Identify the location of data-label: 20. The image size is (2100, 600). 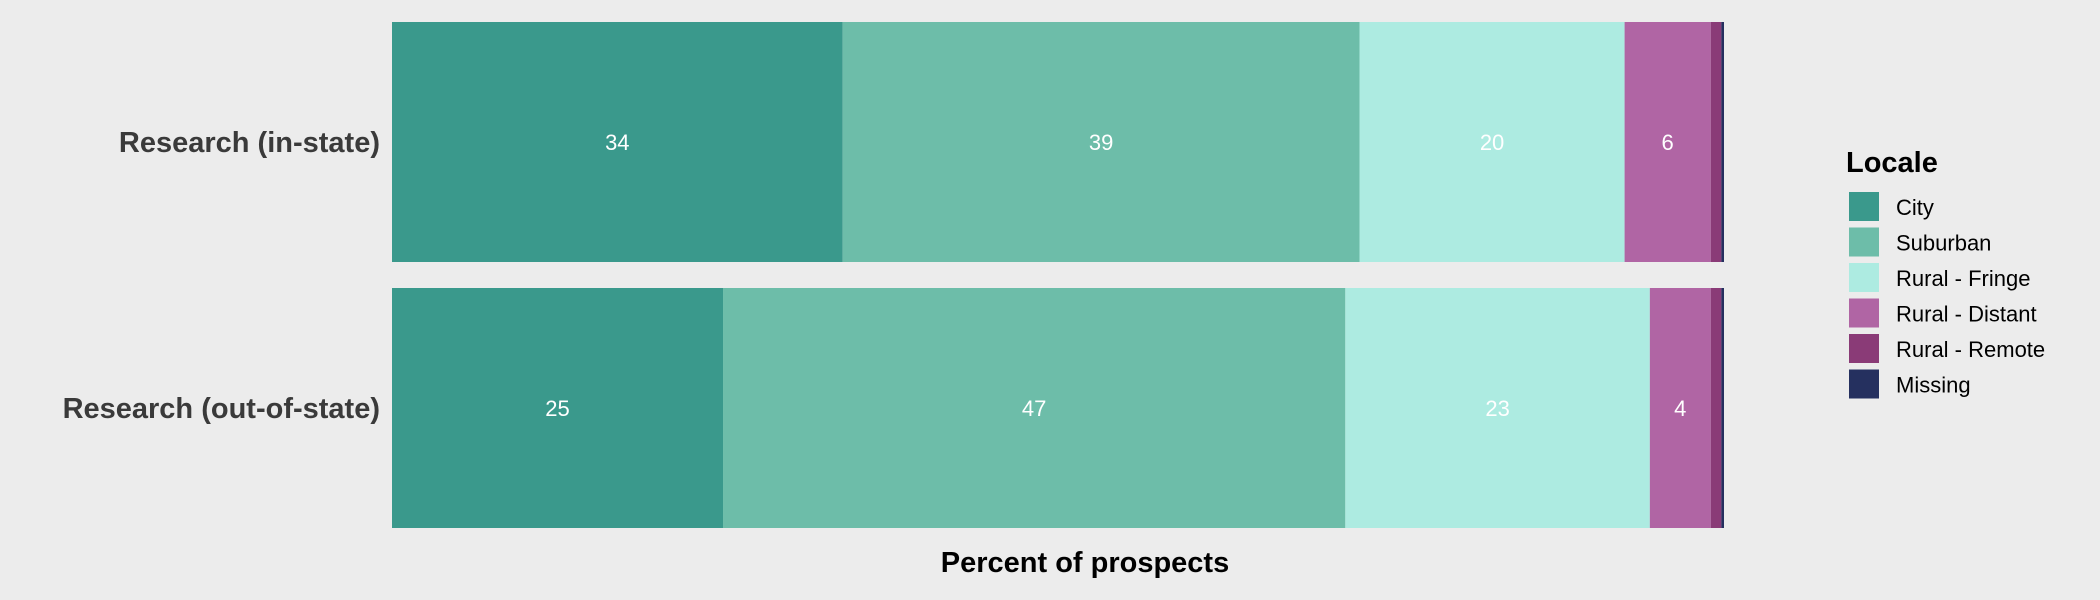
(1492, 142).